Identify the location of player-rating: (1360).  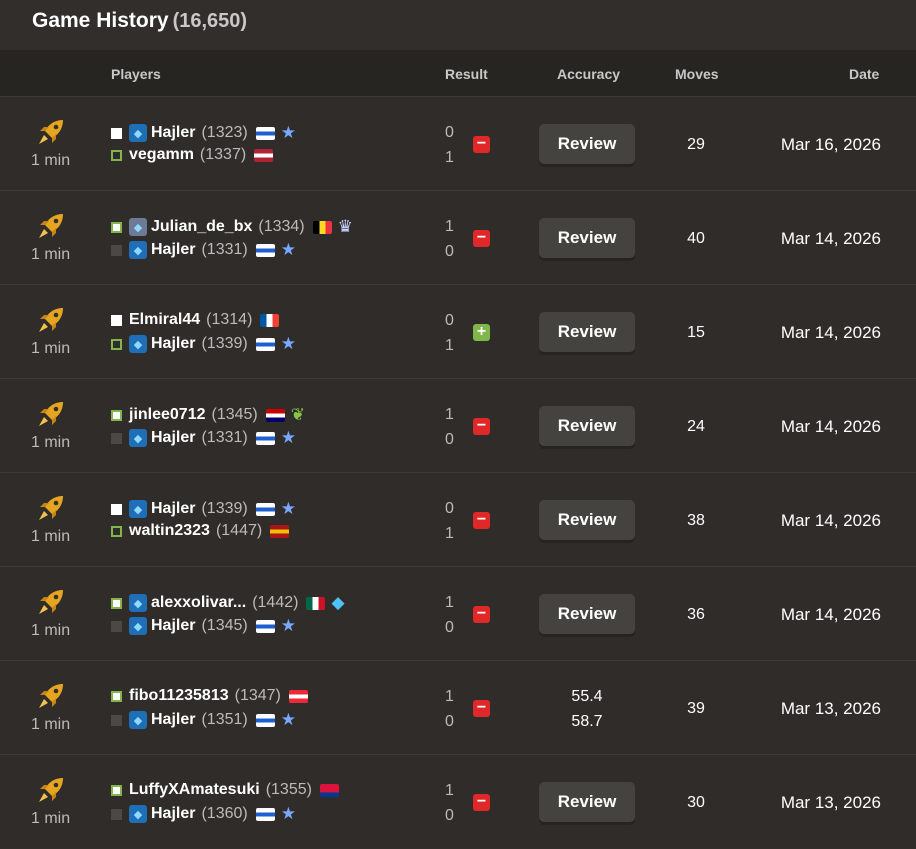
(224, 813).